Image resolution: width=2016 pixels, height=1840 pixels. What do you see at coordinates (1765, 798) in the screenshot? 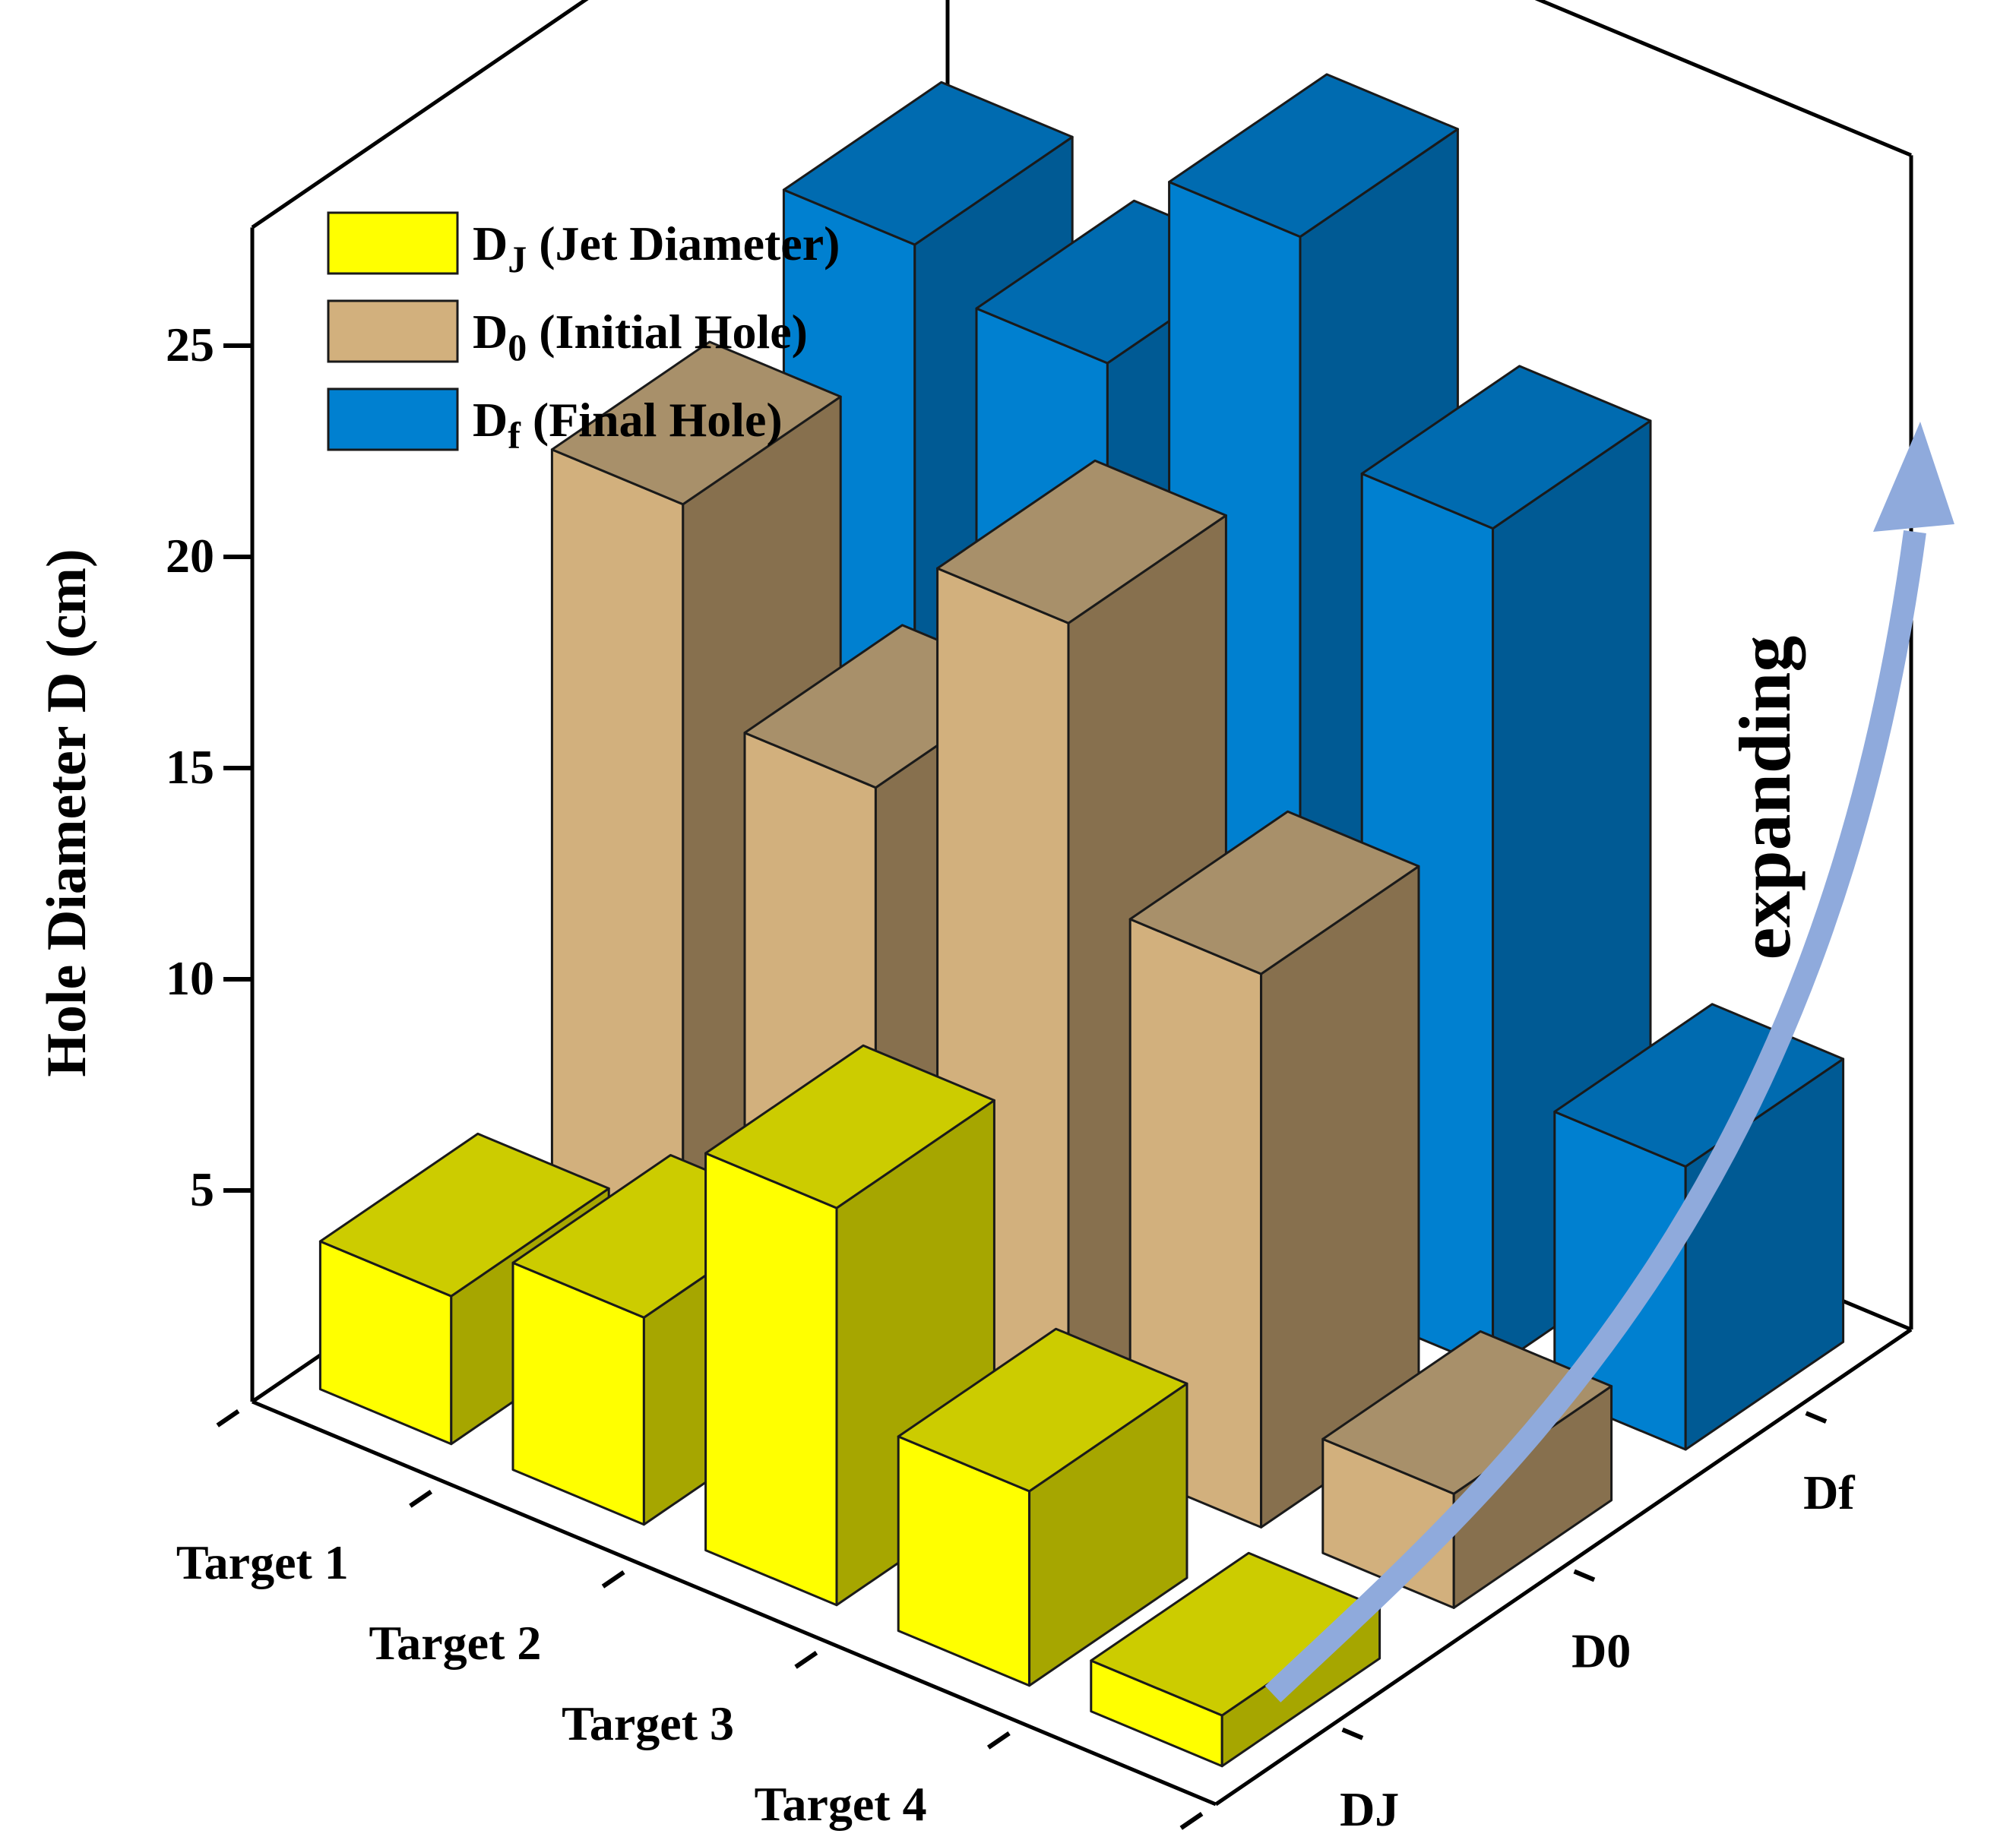
I see `expanding-label: expanding` at bounding box center [1765, 798].